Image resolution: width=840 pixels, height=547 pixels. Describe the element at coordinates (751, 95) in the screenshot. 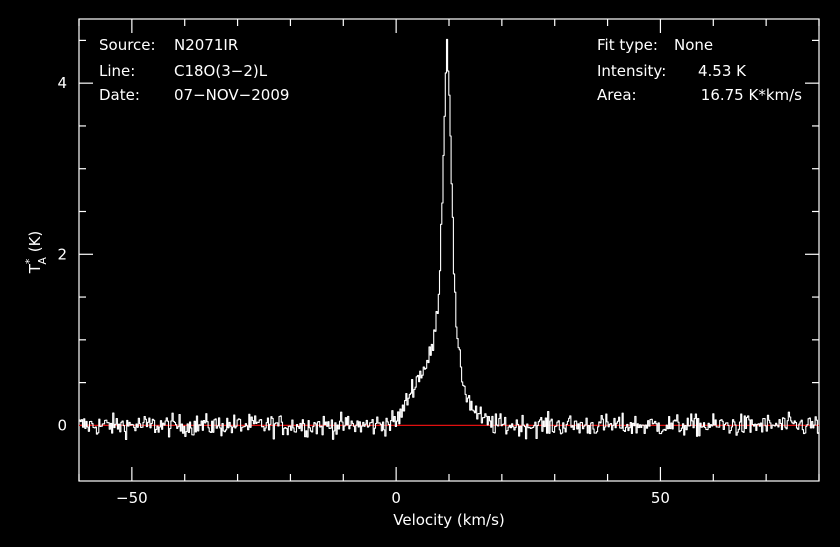

I see `area-value: 16.75 K*km/s` at that location.